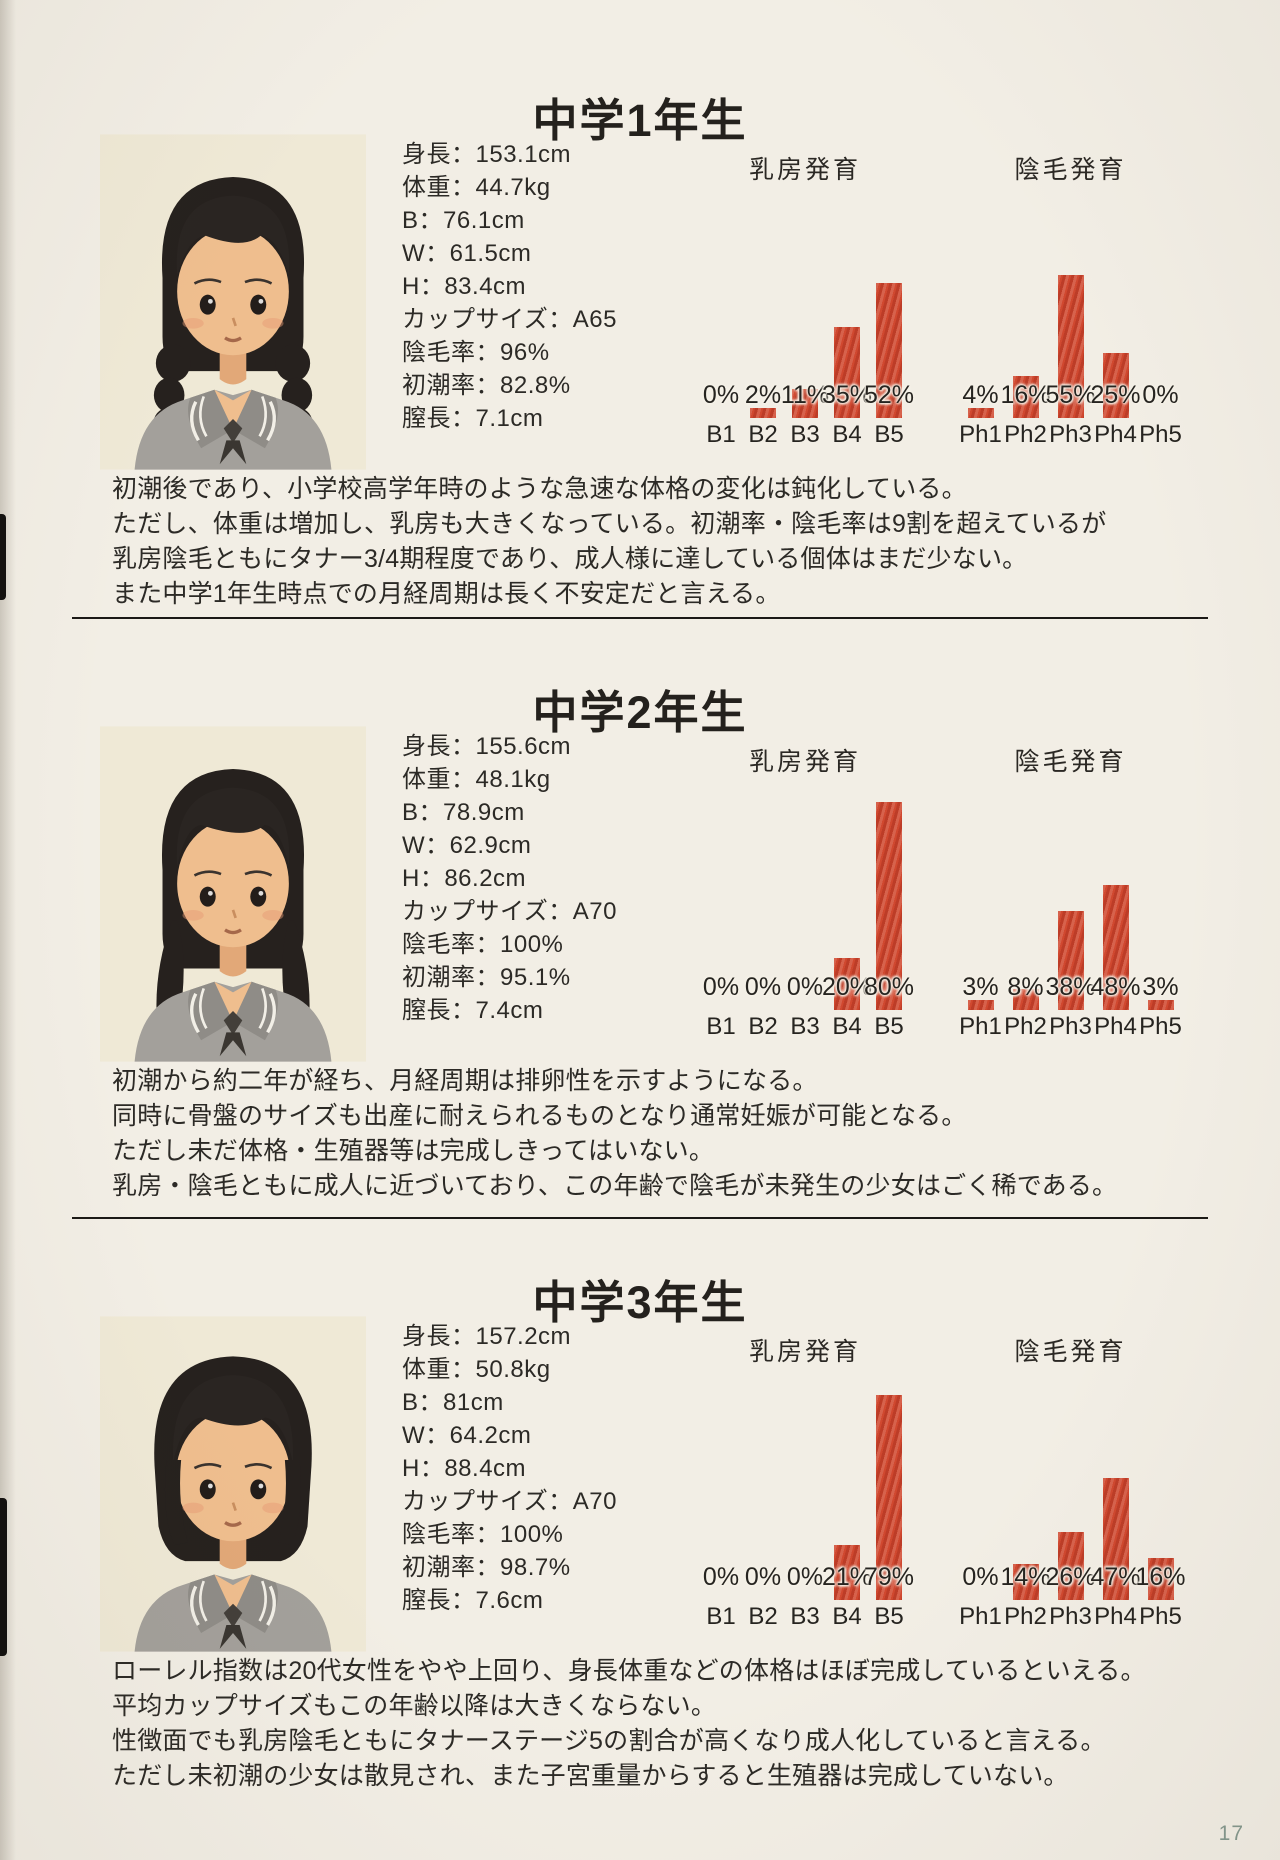 The width and height of the screenshot is (1280, 1860). I want to click on chart-column: 0% B3, so click(805, 1499).